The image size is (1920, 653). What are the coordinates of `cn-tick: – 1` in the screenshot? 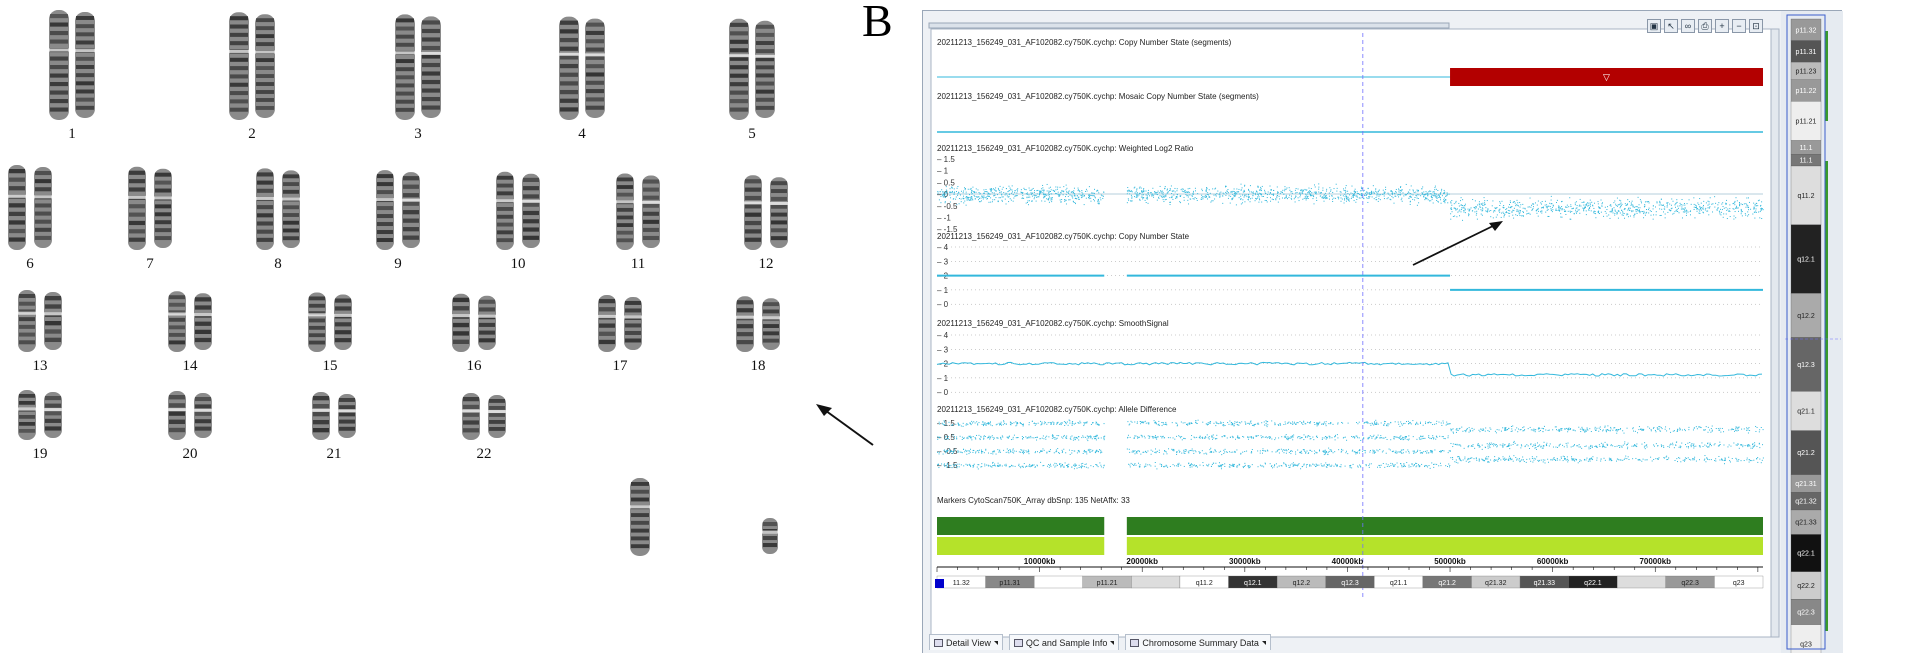 It's located at (943, 290).